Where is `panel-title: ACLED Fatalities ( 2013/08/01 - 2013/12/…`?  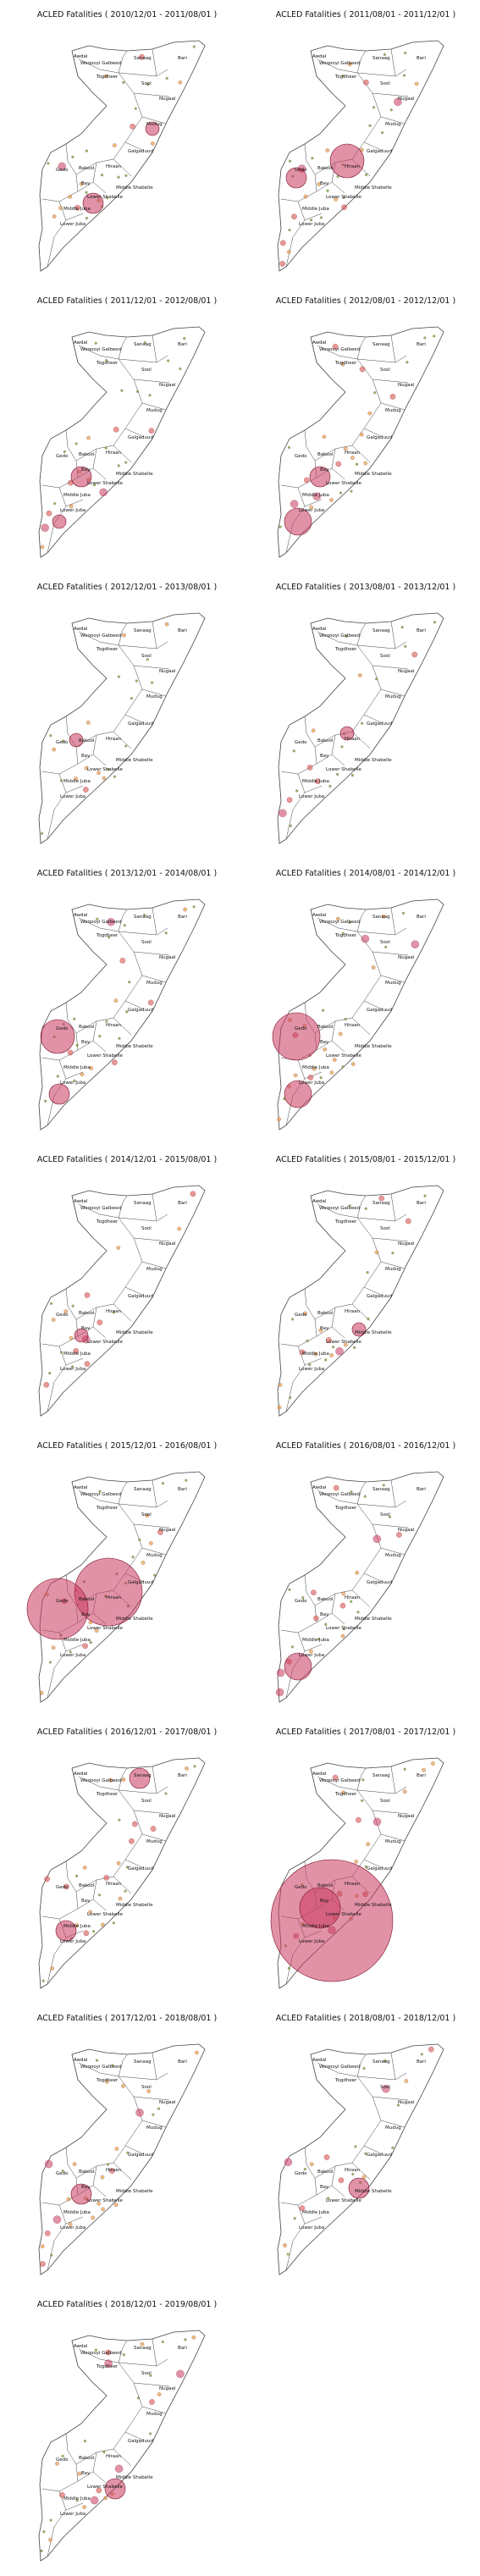 panel-title: ACLED Fatalities ( 2013/08/01 - 2013/12/… is located at coordinates (365, 587).